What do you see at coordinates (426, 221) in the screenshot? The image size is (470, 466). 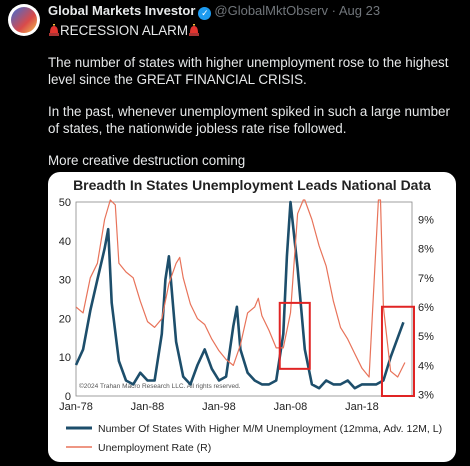 I see `y-right-tick-label: 9%` at bounding box center [426, 221].